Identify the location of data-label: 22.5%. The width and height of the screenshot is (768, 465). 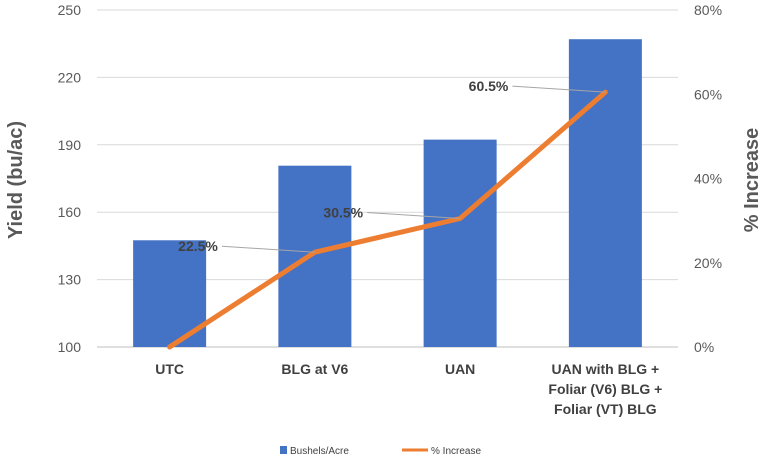
(198, 246).